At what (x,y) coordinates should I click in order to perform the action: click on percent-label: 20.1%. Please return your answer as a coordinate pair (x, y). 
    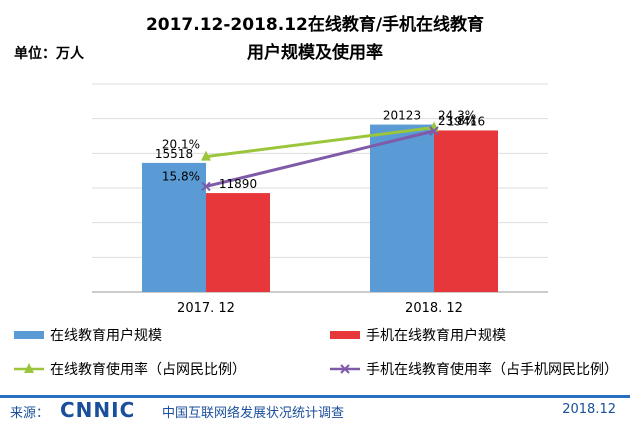
    Looking at the image, I should click on (181, 145).